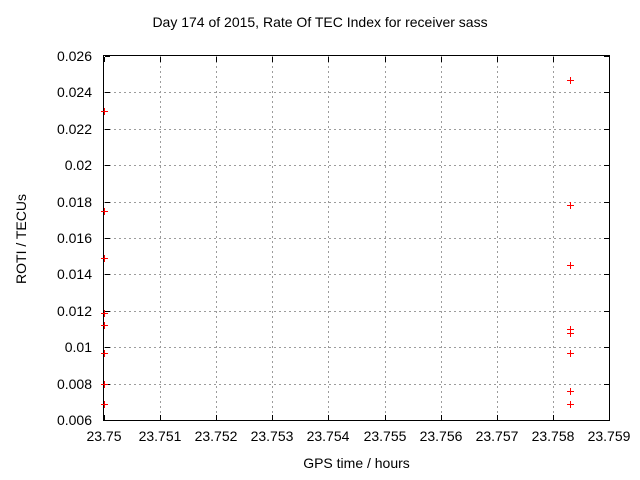 The image size is (640, 480). Describe the element at coordinates (356, 463) in the screenshot. I see `x-axis-label: GPS time / hours` at that location.